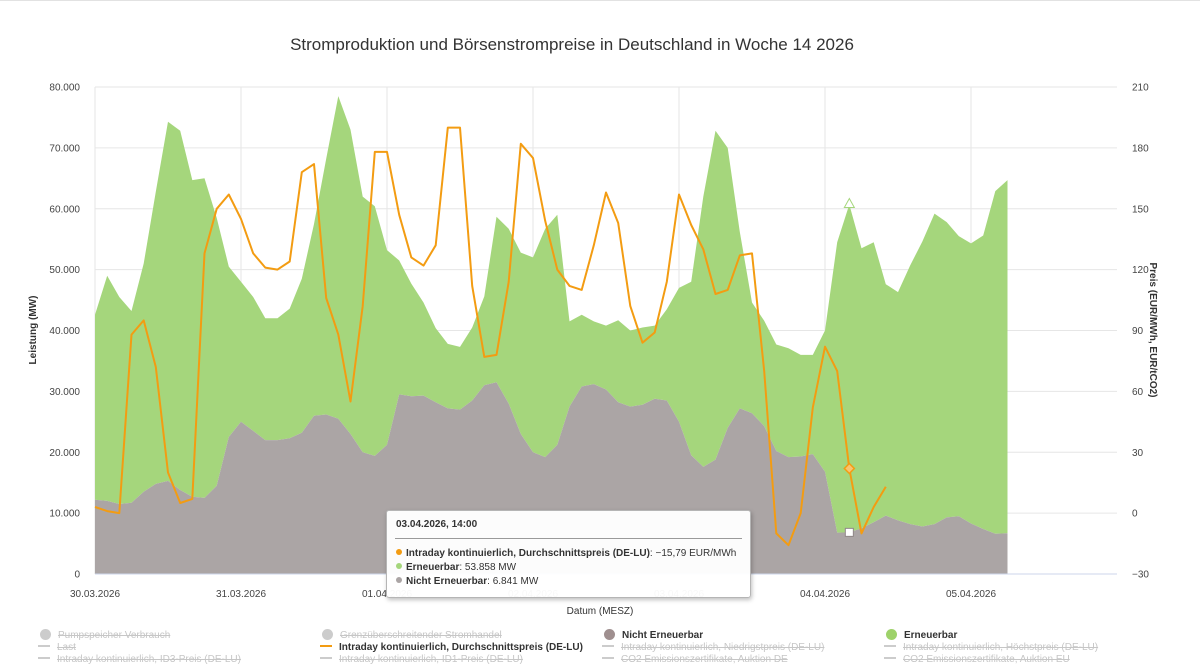  Describe the element at coordinates (241, 594) in the screenshot. I see `x-tick-label: 31.03.2026` at that location.